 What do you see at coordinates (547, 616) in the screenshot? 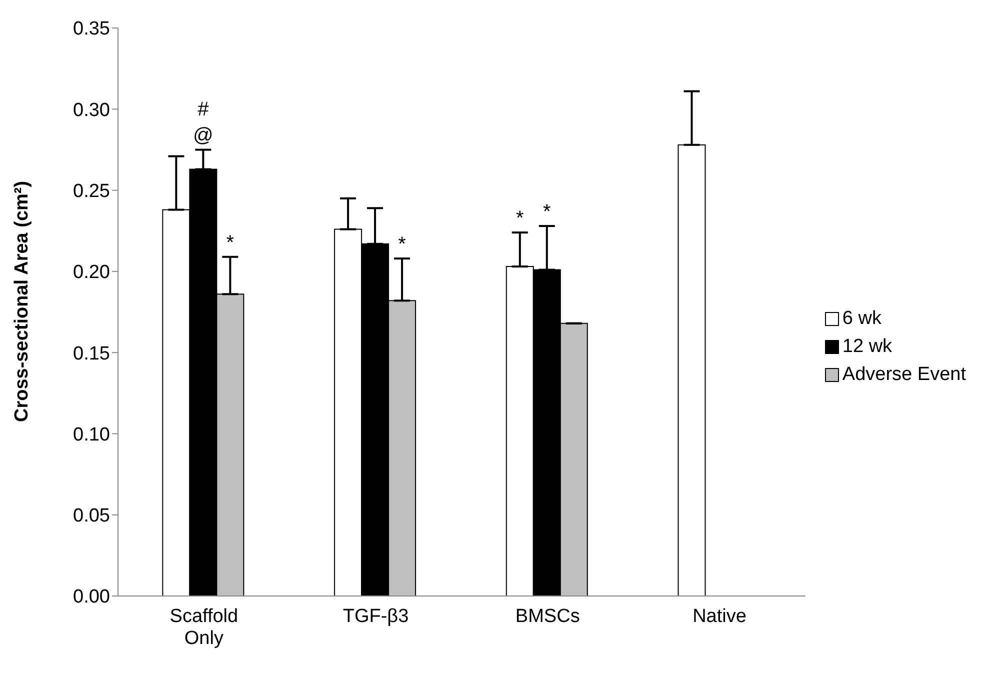
I see `x-tick-label: BMSCs` at bounding box center [547, 616].